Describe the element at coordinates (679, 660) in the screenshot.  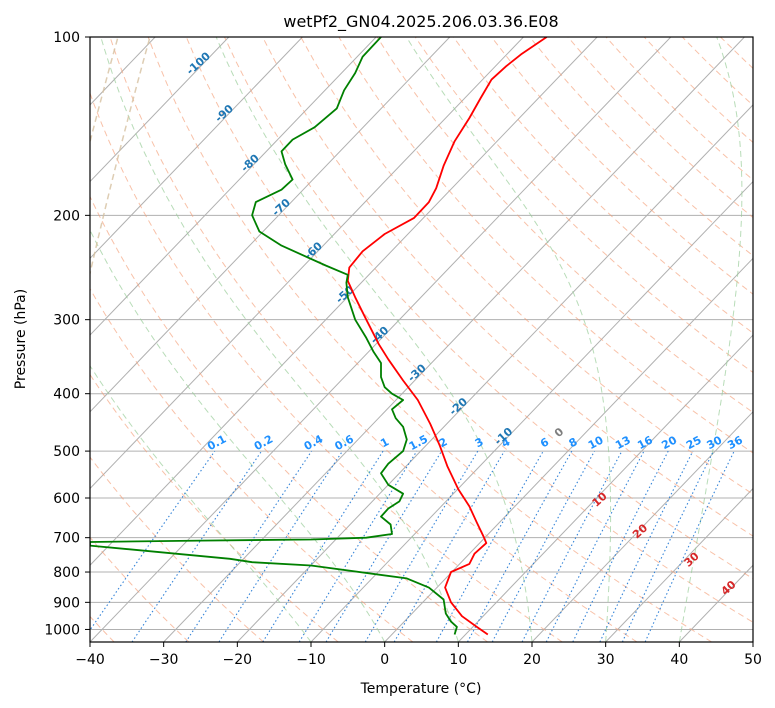
I see `x-tick-label: 40` at that location.